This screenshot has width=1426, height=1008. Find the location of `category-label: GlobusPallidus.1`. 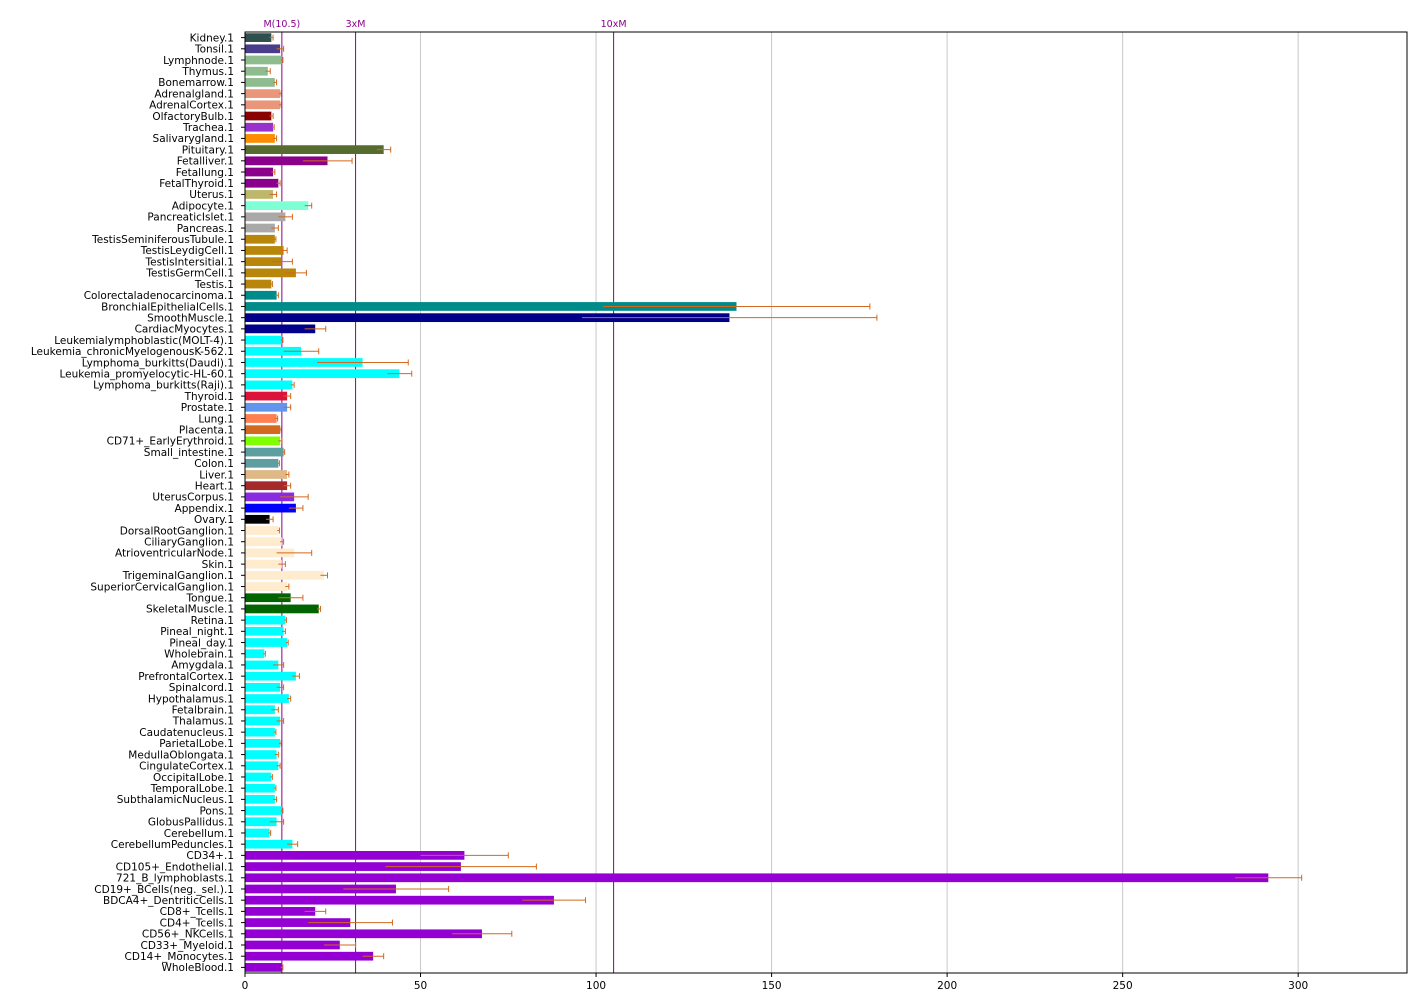

category-label: GlobusPallidus.1 is located at coordinates (191, 823).